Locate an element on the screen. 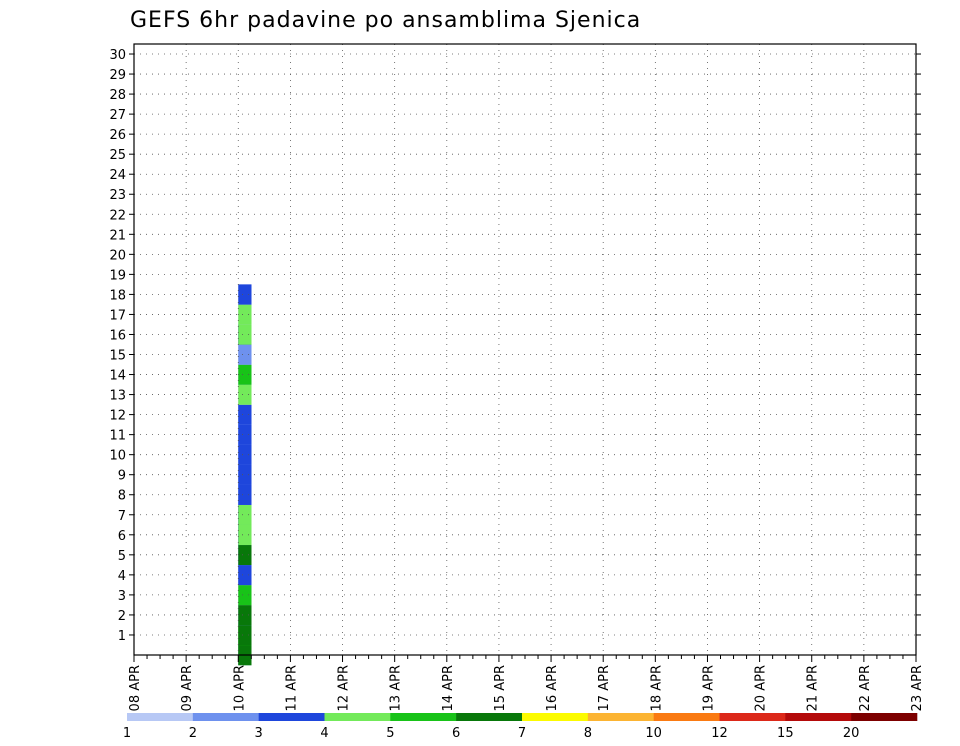 The image size is (960, 746). y-tick-label: 26 is located at coordinates (117, 135).